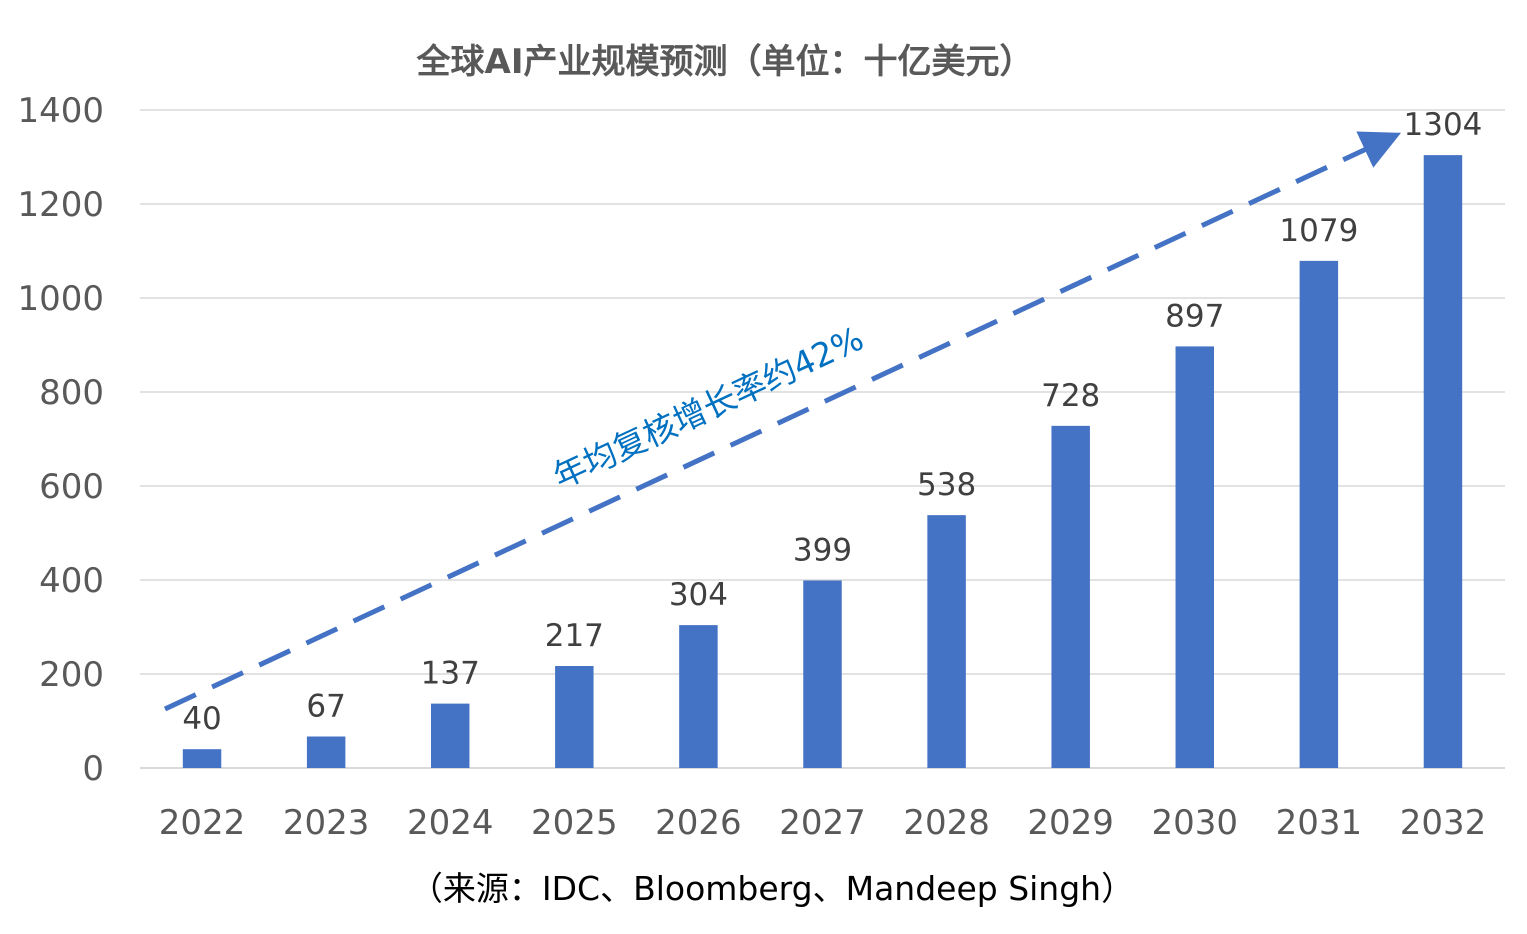 Image resolution: width=1527 pixels, height=934 pixels. What do you see at coordinates (725, 62) in the screenshot?
I see `chart-title: 全球AI产业规模预测（单位：十亿美元）` at bounding box center [725, 62].